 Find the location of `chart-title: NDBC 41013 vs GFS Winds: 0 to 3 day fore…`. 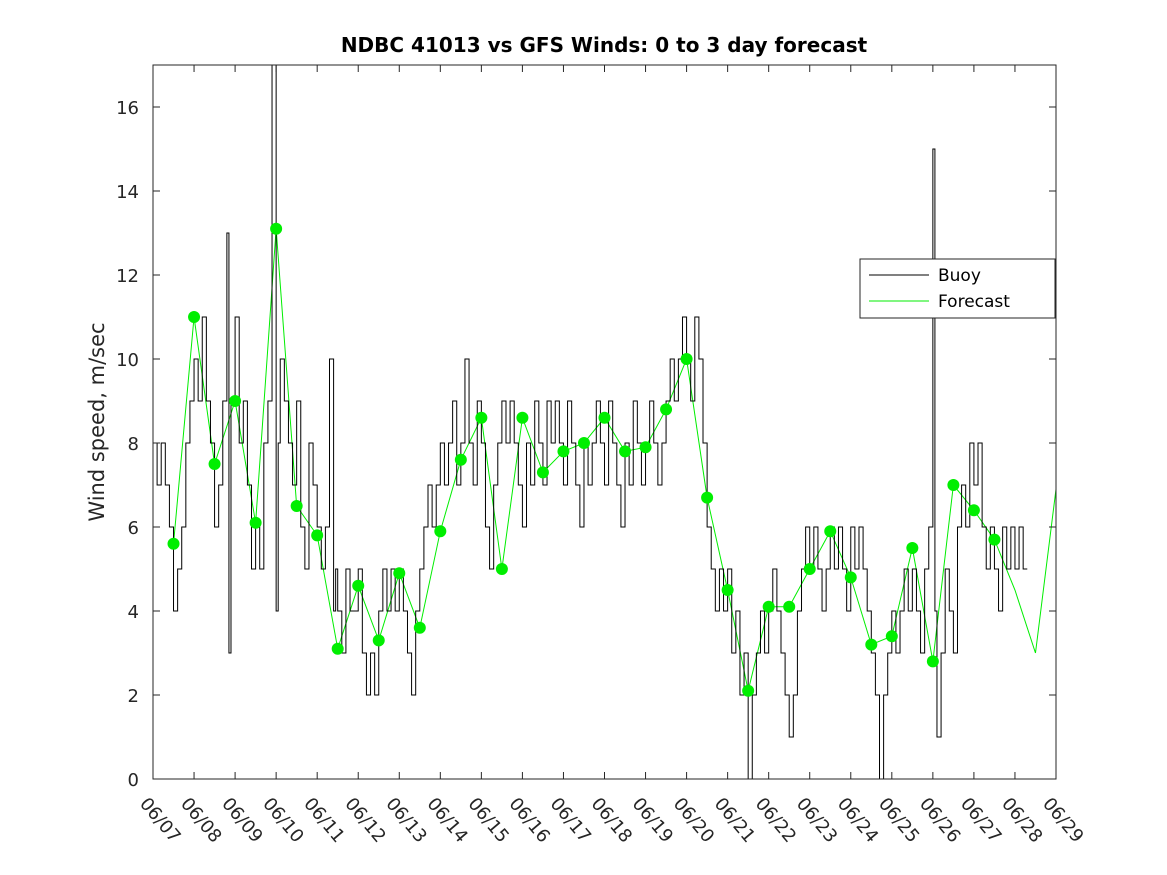

chart-title: NDBC 41013 vs GFS Winds: 0 to 3 day fore… is located at coordinates (604, 45).